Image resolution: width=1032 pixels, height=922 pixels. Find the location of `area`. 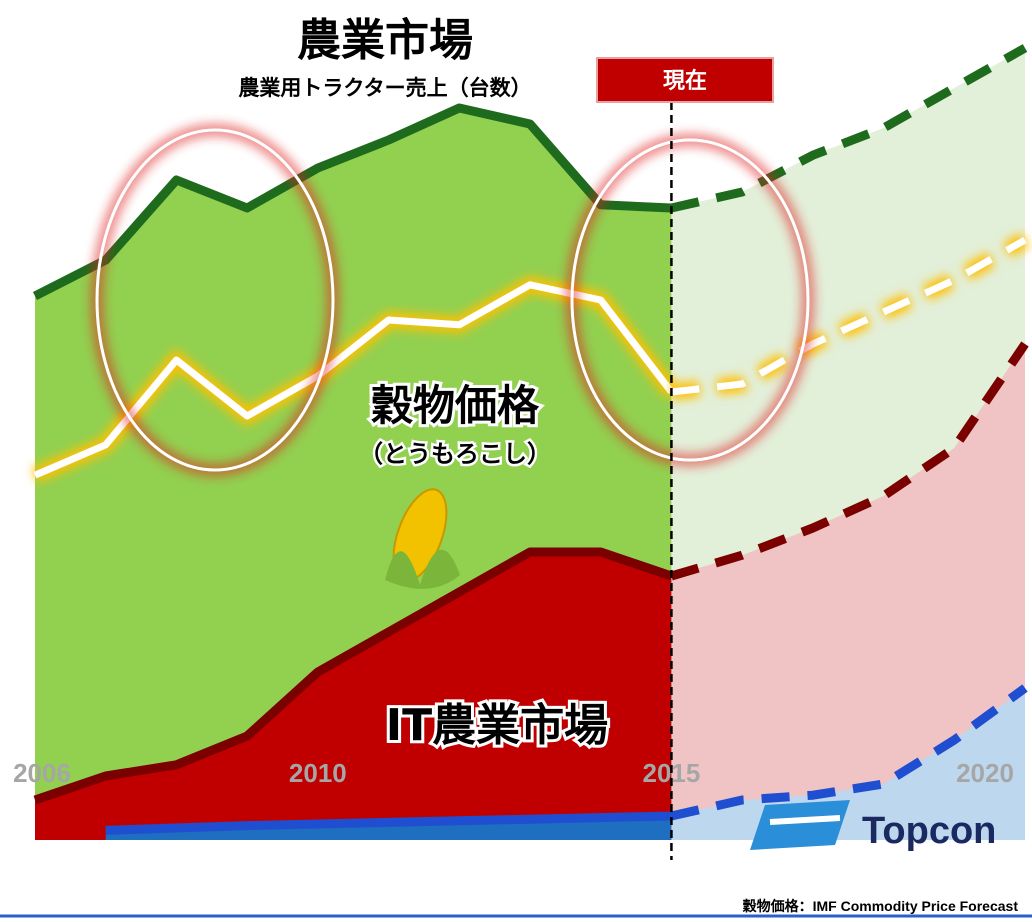

area is located at coordinates (848, 764).